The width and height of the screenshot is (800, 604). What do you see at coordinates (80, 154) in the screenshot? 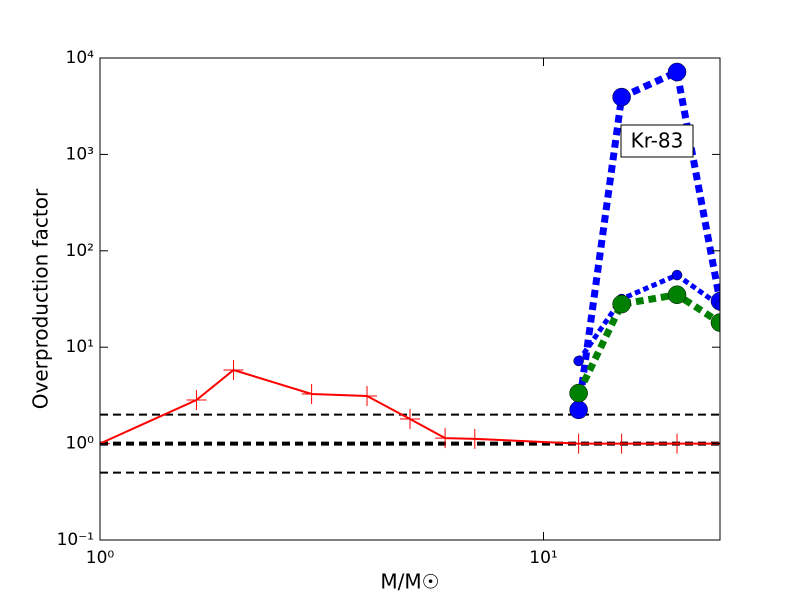
I see `y-tick-label: 10³` at bounding box center [80, 154].